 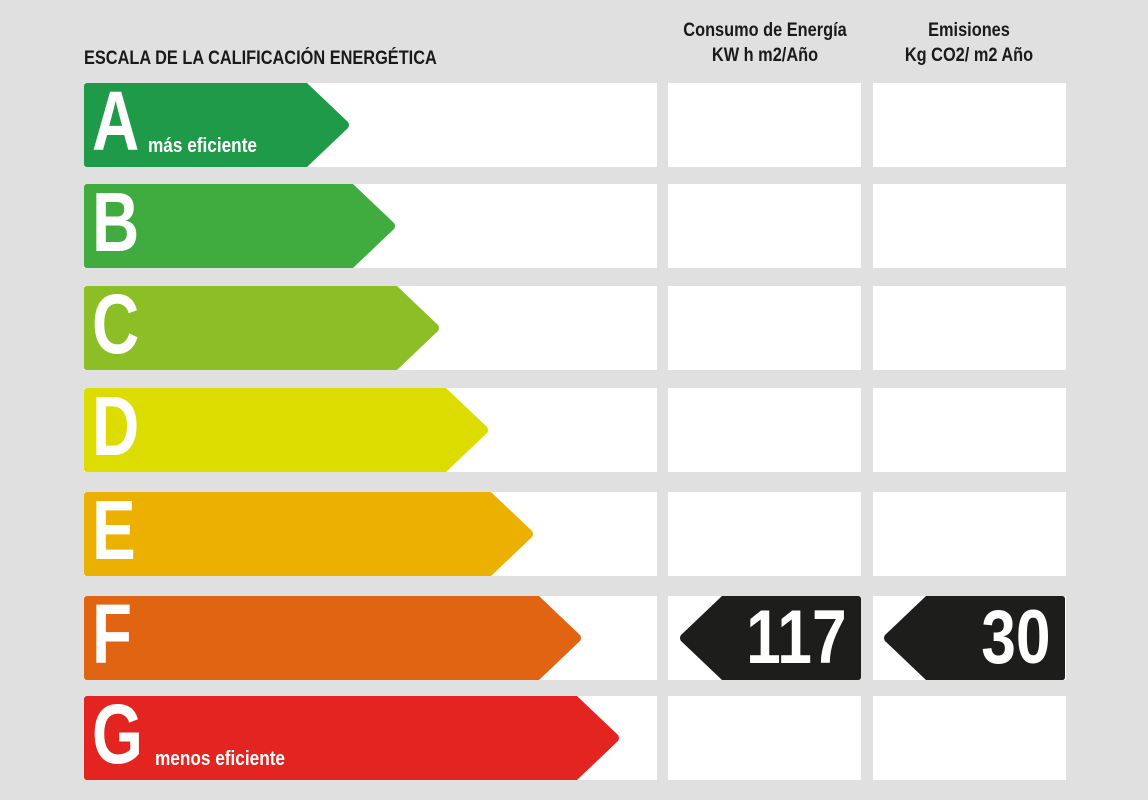 I want to click on rating-letter: A, so click(x=116, y=121).